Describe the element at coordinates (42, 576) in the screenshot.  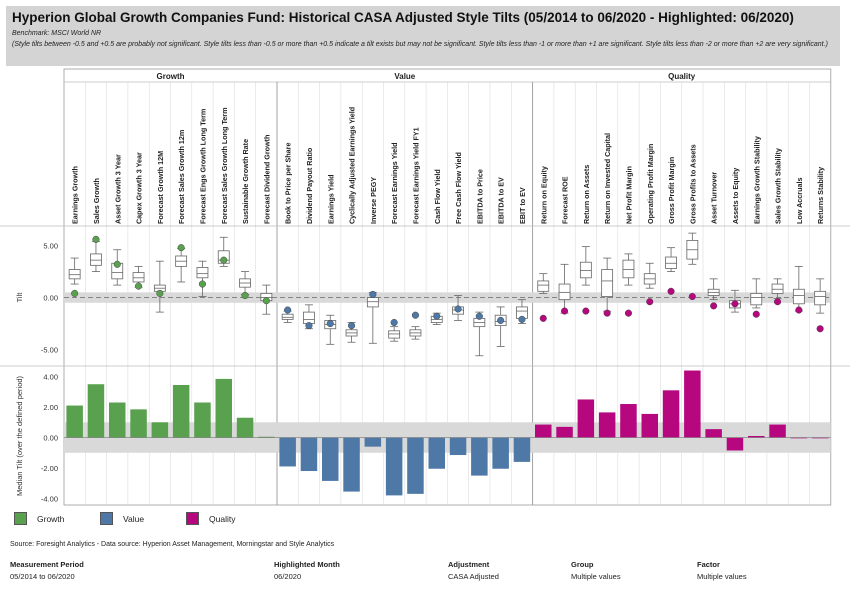
I see `footer-value: 05/2014 to 06/2020` at that location.